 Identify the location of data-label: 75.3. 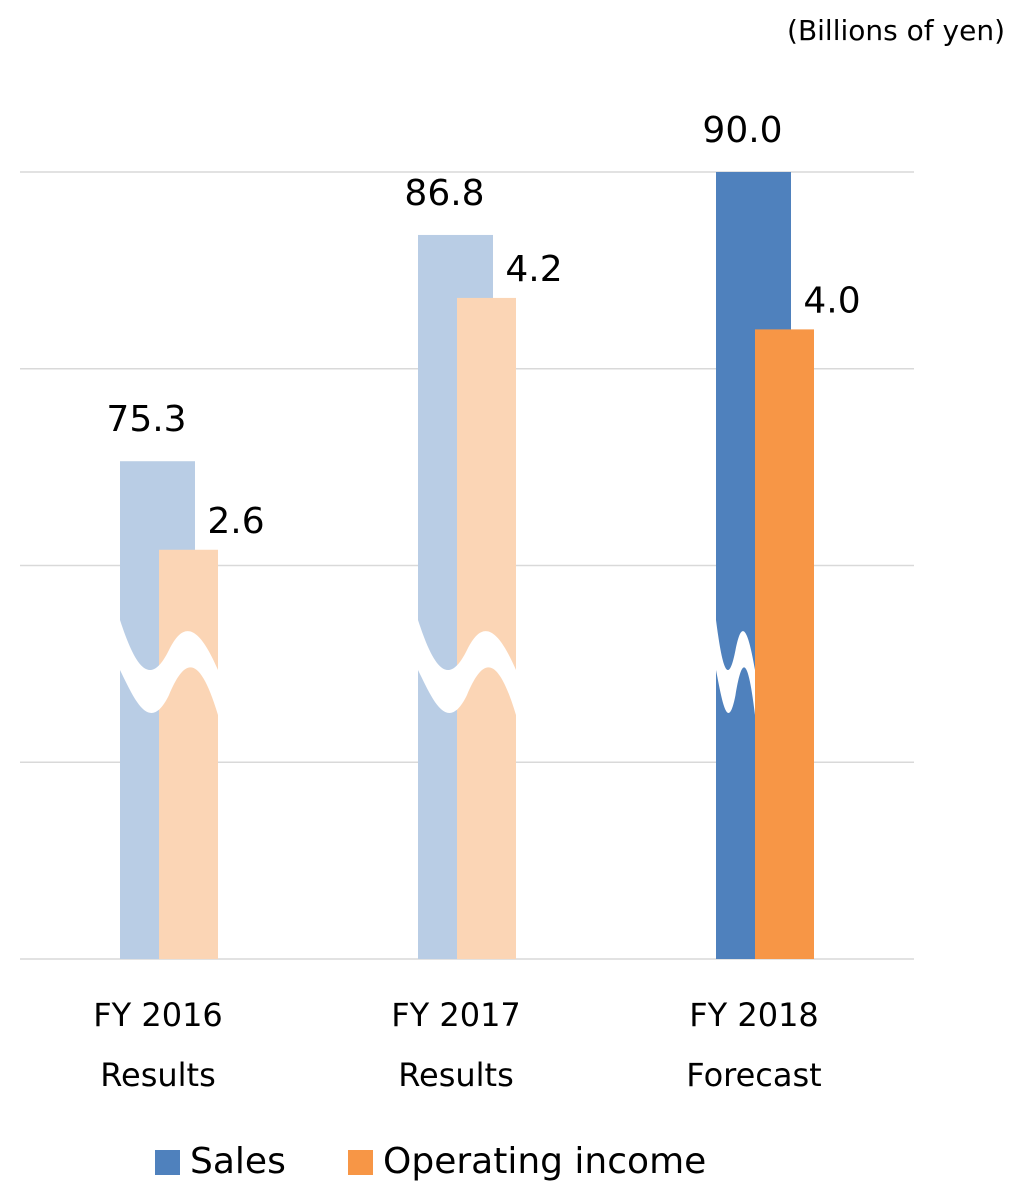
(146, 419).